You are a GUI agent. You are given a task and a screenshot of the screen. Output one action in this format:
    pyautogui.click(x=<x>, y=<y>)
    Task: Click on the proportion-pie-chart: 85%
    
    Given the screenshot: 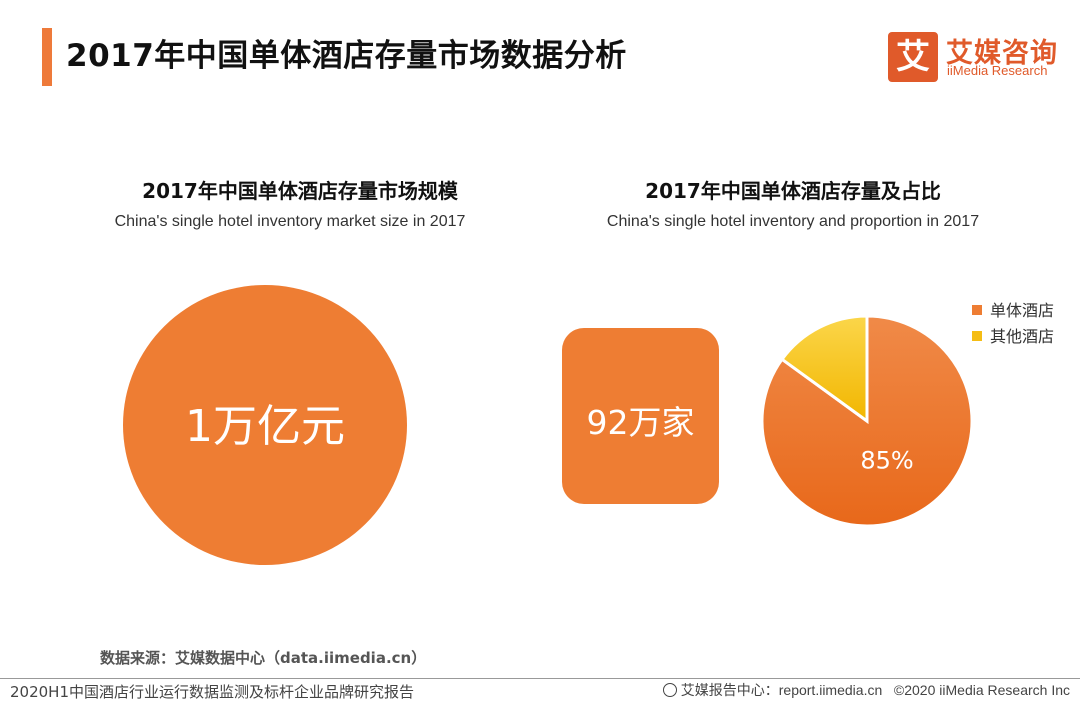 What is the action you would take?
    pyautogui.click(x=867, y=421)
    